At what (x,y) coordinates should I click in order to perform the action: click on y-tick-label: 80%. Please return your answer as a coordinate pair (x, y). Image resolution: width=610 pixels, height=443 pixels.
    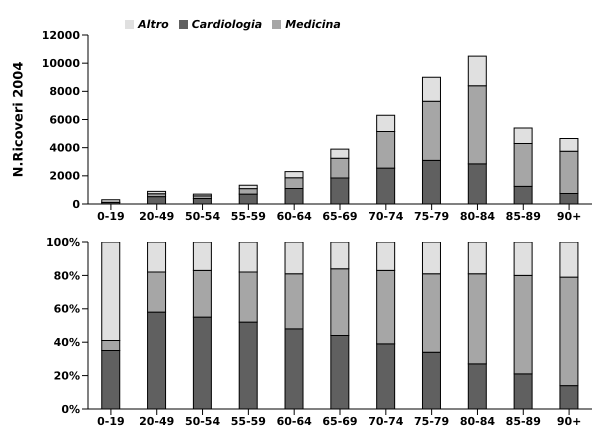
    Looking at the image, I should click on (67, 275).